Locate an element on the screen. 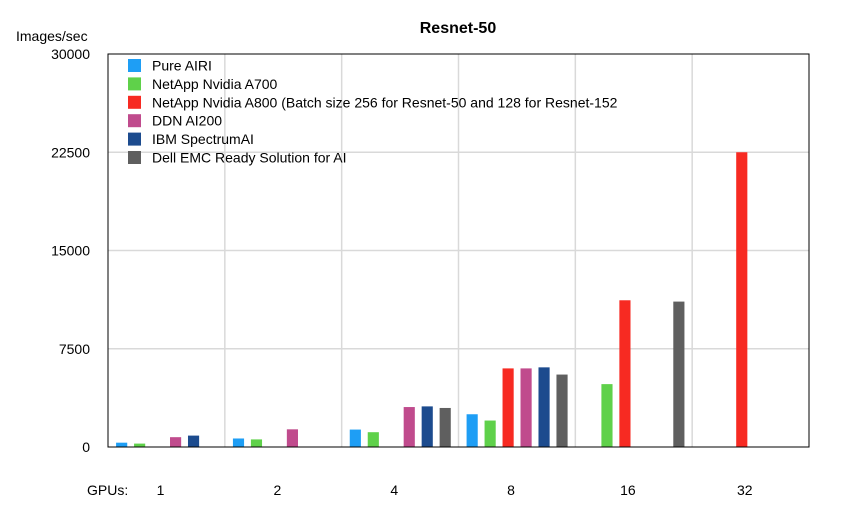  y-tick-labels: 0 7500 15000 22500 30000 is located at coordinates (70, 250).